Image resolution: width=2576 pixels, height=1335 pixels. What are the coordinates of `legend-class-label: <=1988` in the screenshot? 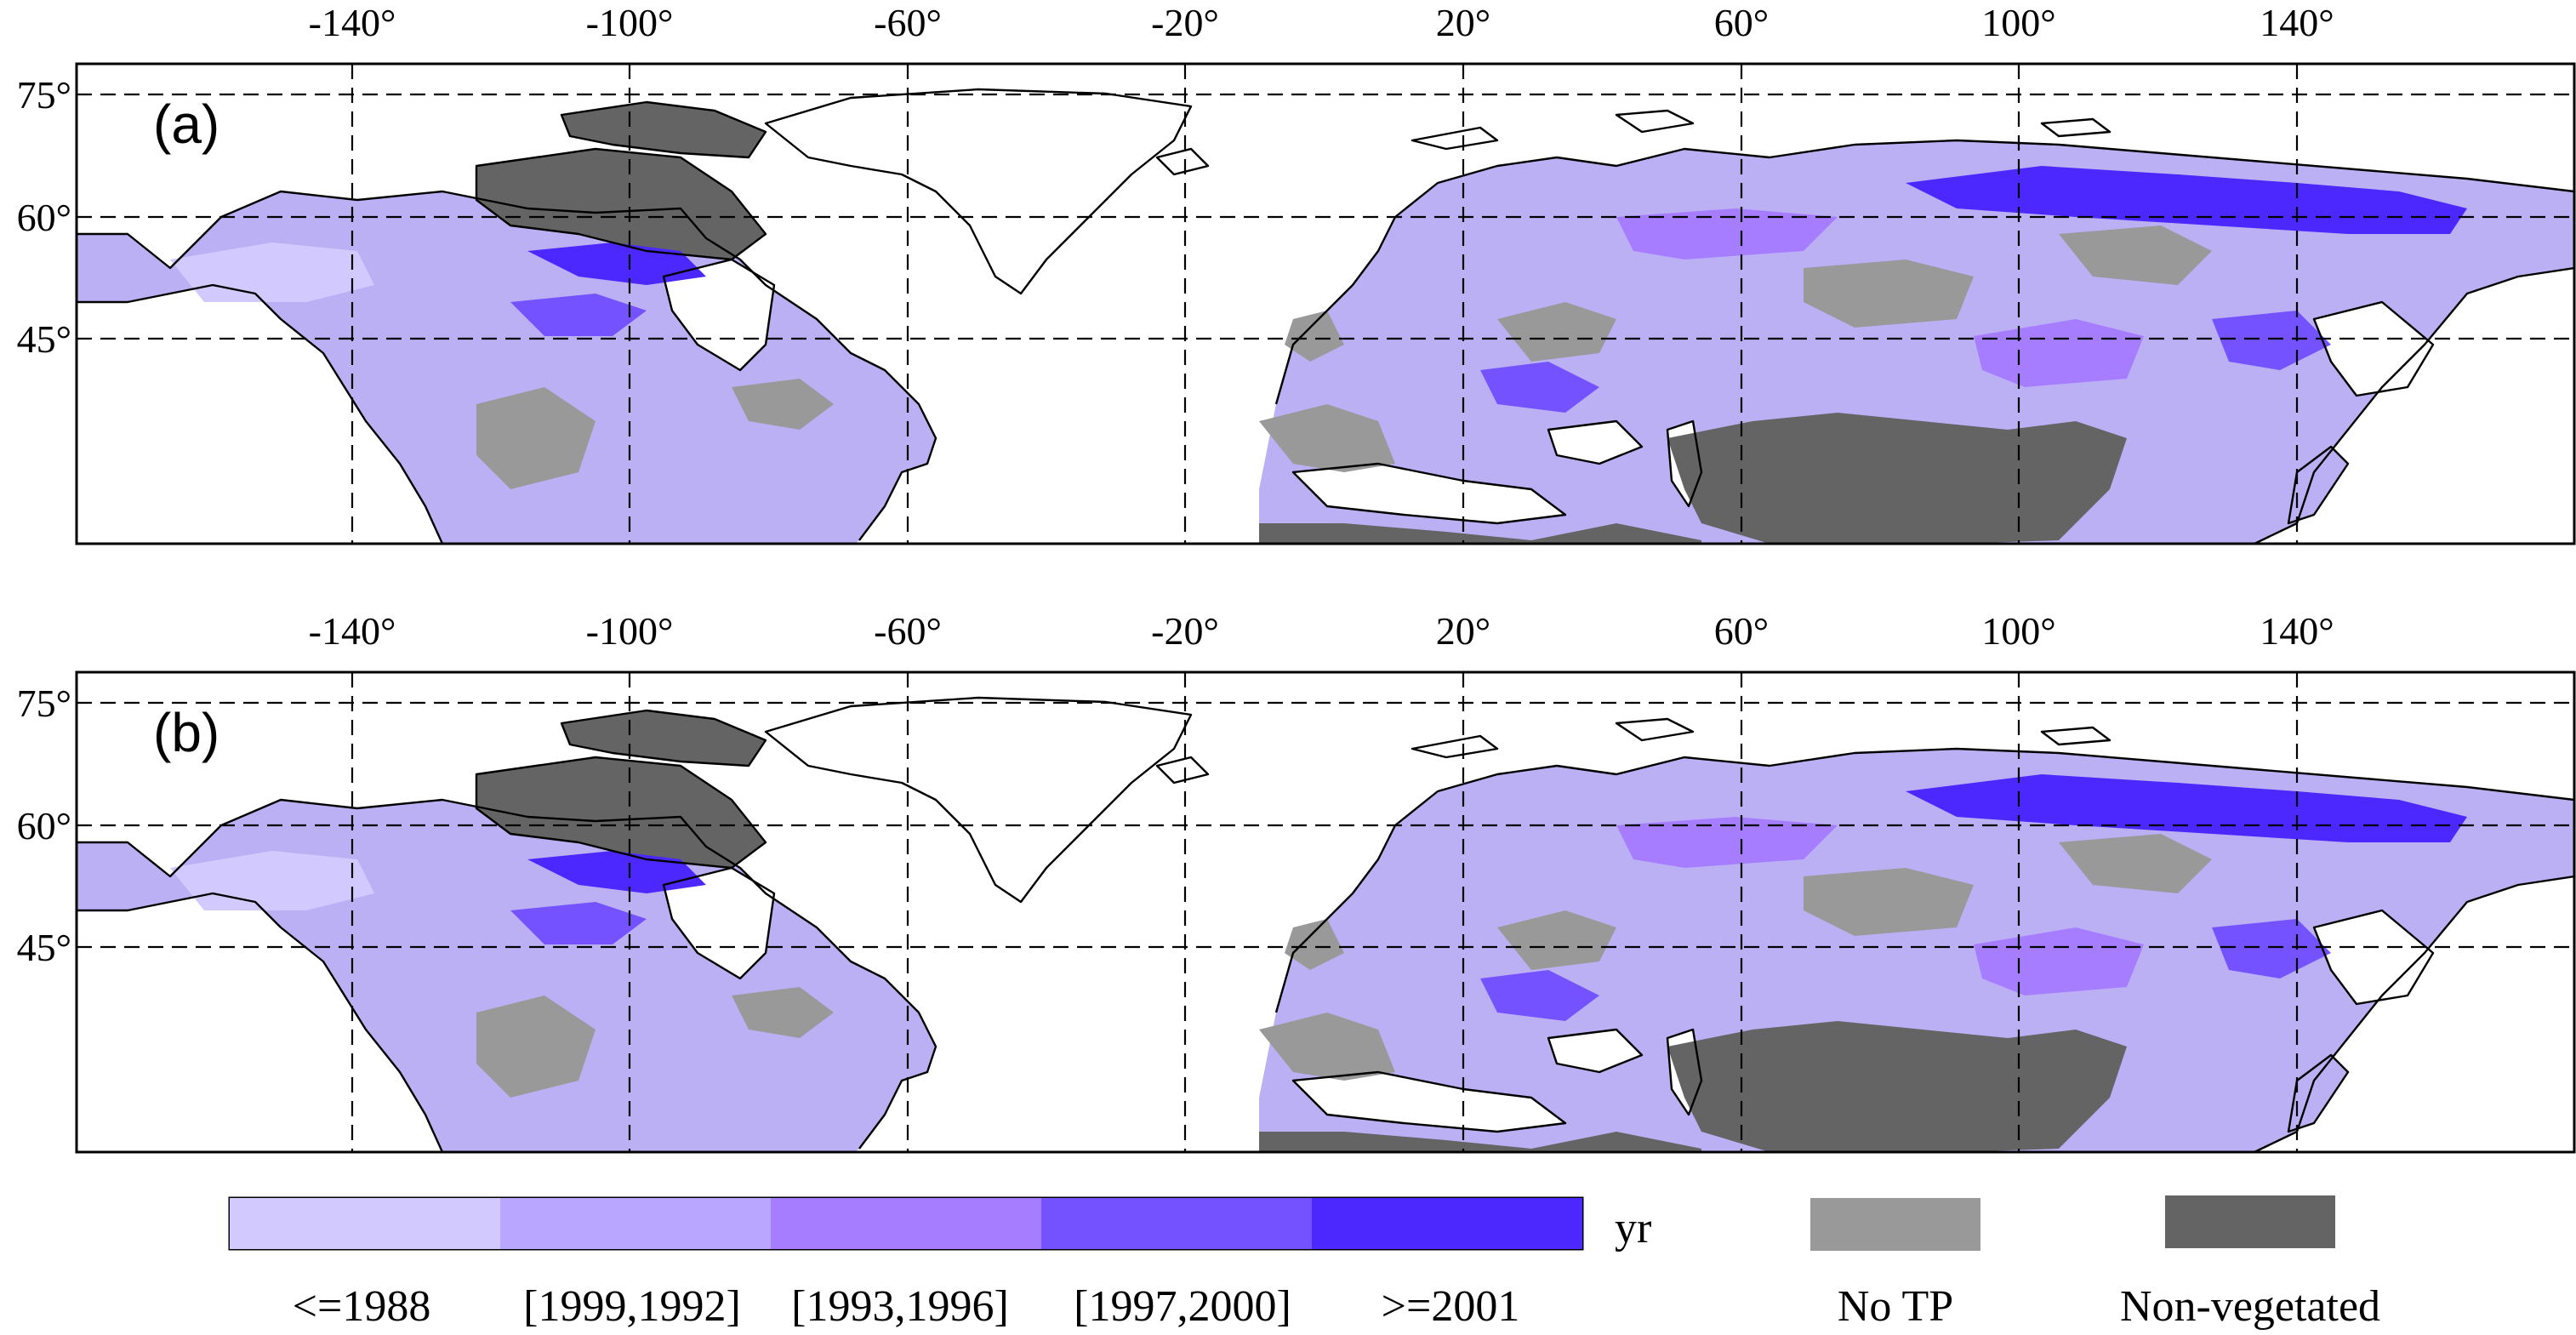 It's located at (362, 1306).